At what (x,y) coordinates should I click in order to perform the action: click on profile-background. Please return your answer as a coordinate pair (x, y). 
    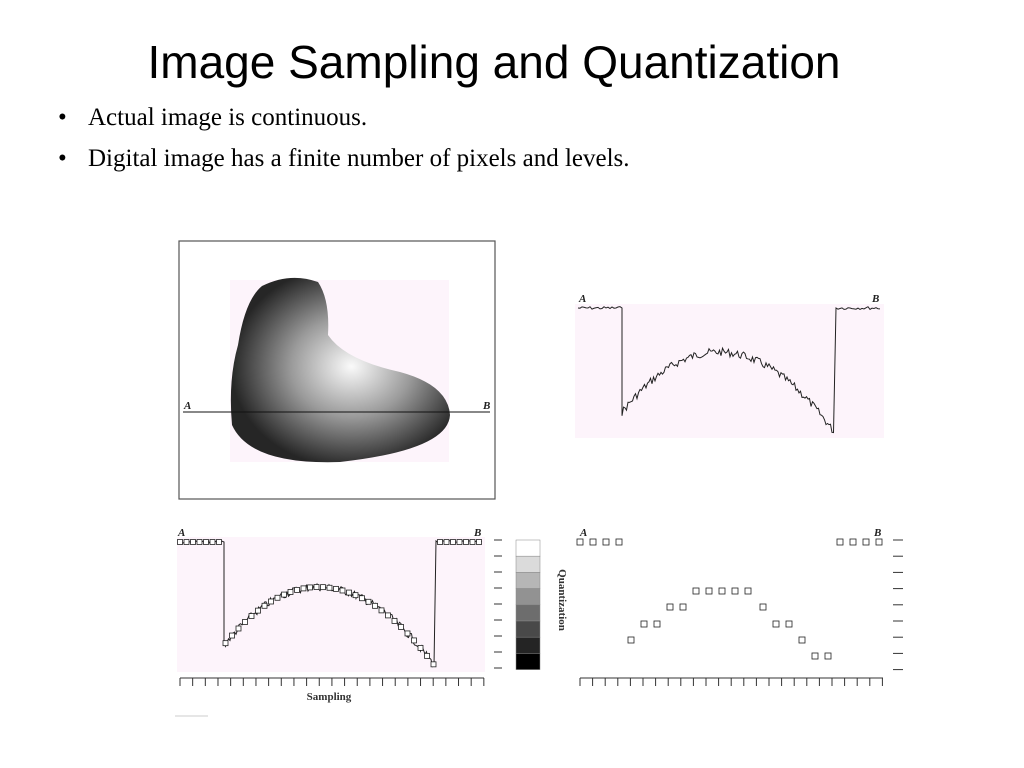
    Looking at the image, I should click on (729, 371).